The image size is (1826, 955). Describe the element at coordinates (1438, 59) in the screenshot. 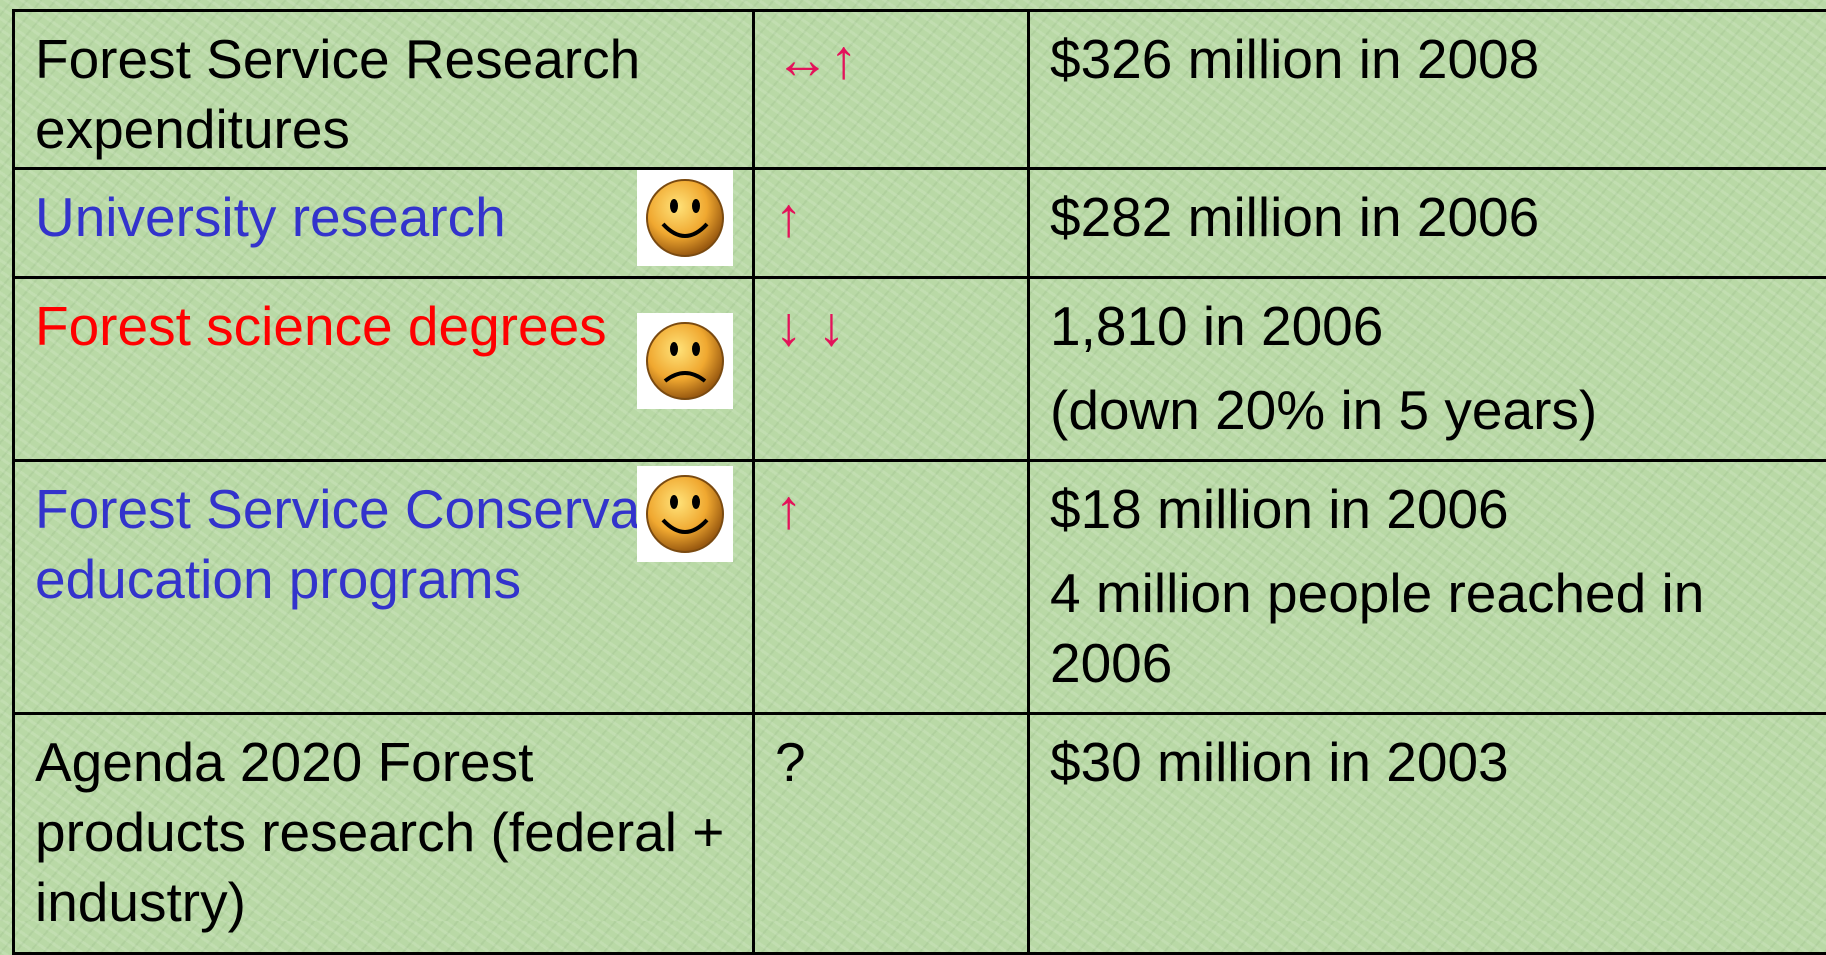

I see `value: $326 million in 2008` at that location.